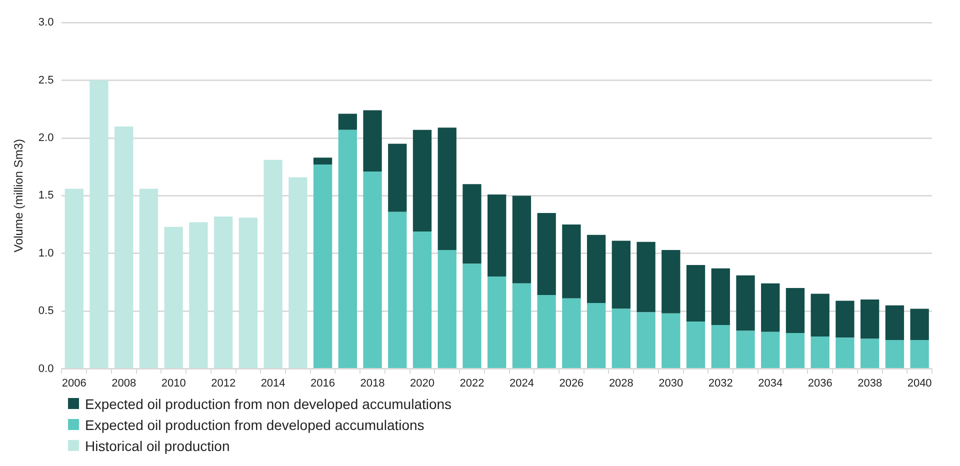 This screenshot has height=466, width=960. What do you see at coordinates (19, 195) in the screenshot?
I see `y-axis-title: Volume (million Sm3)` at bounding box center [19, 195].